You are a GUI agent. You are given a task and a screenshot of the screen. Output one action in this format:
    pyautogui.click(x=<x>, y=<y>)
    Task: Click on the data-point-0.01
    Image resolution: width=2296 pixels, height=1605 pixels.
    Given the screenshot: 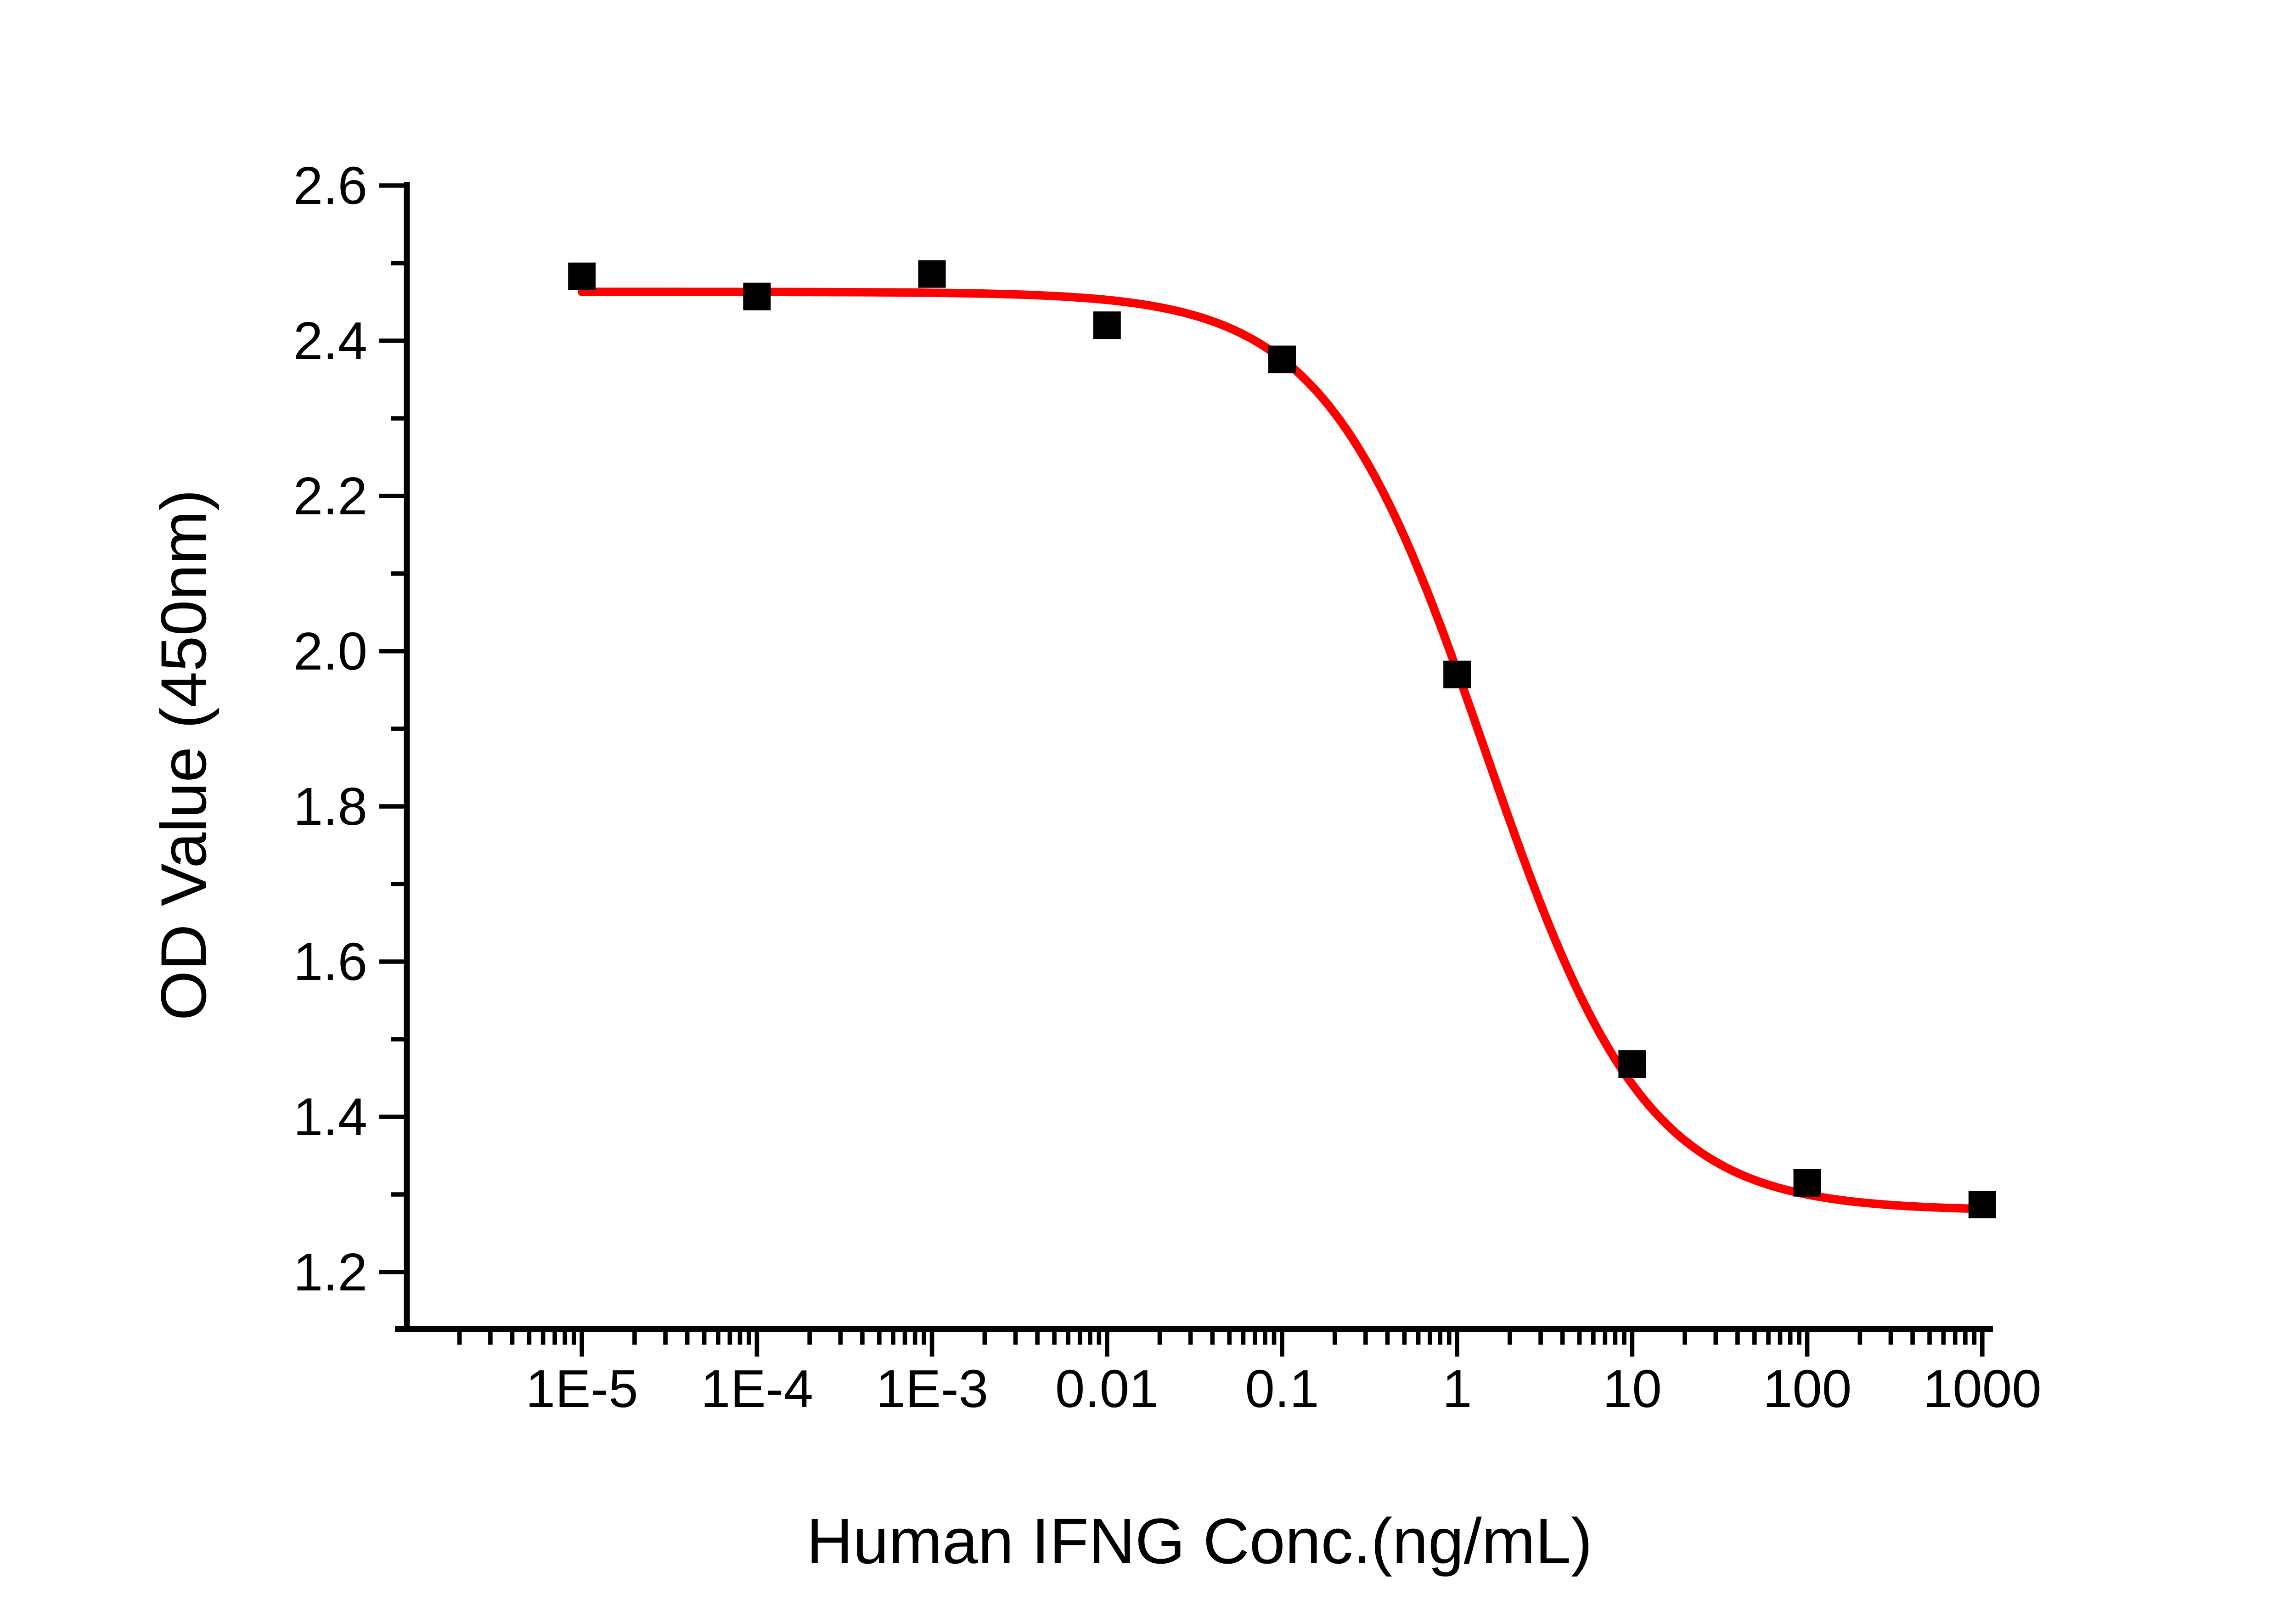 What is the action you would take?
    pyautogui.click(x=1107, y=325)
    